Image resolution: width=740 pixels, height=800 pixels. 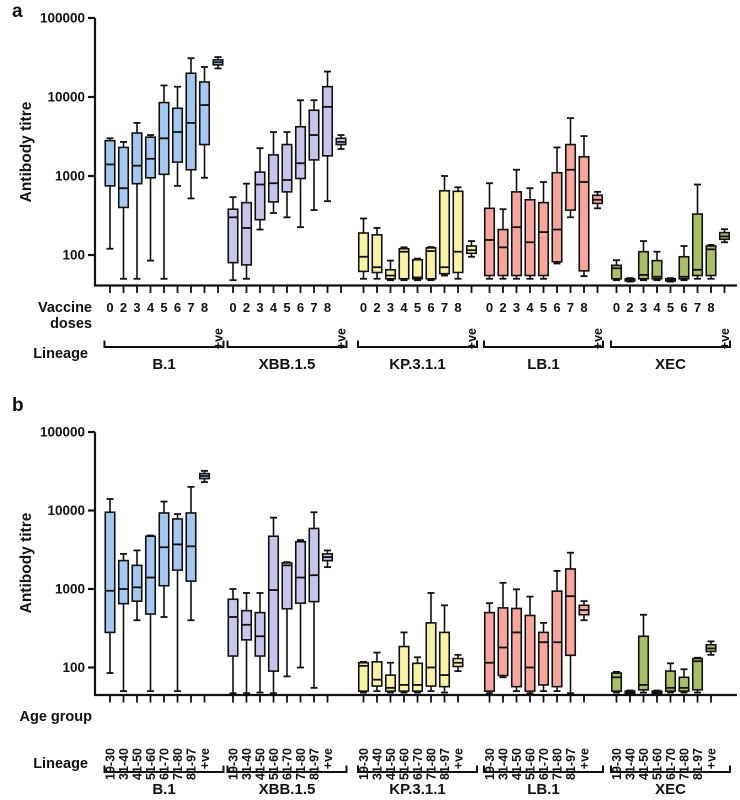 What do you see at coordinates (287, 175) in the screenshot?
I see `box-XBB.1.5-5` at bounding box center [287, 175].